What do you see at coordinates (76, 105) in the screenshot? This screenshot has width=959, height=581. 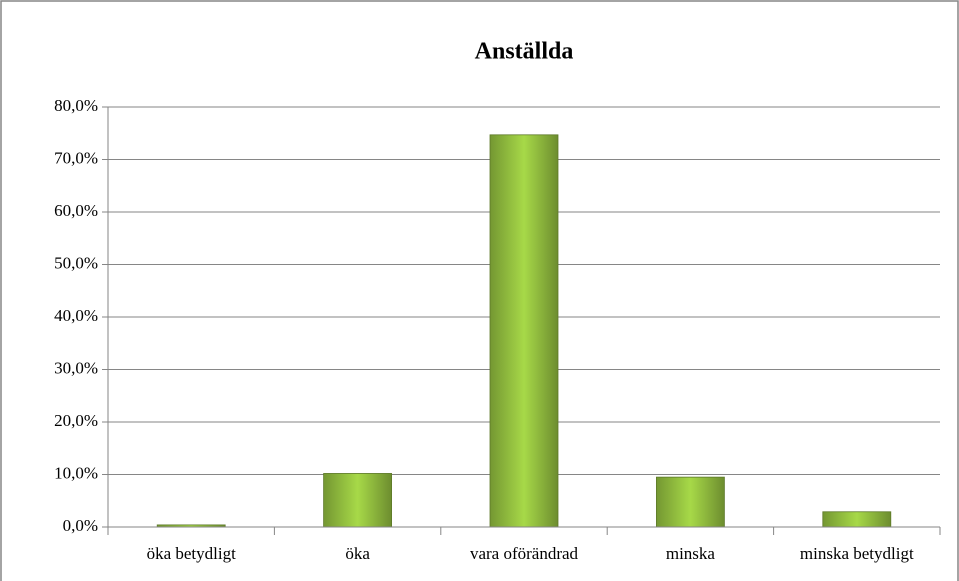 I see `y-tick-label: 80,0%` at bounding box center [76, 105].